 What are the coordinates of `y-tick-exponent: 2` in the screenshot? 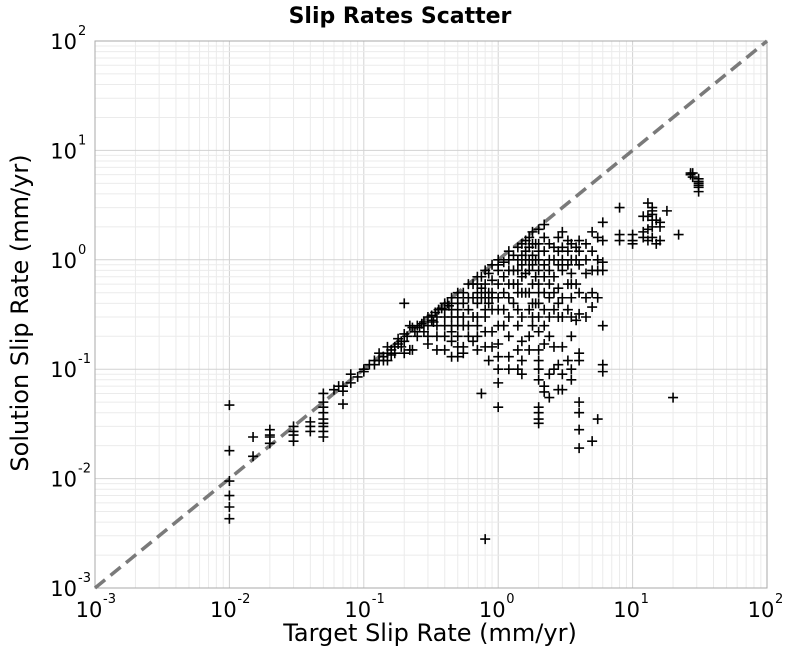 It's located at (82, 31).